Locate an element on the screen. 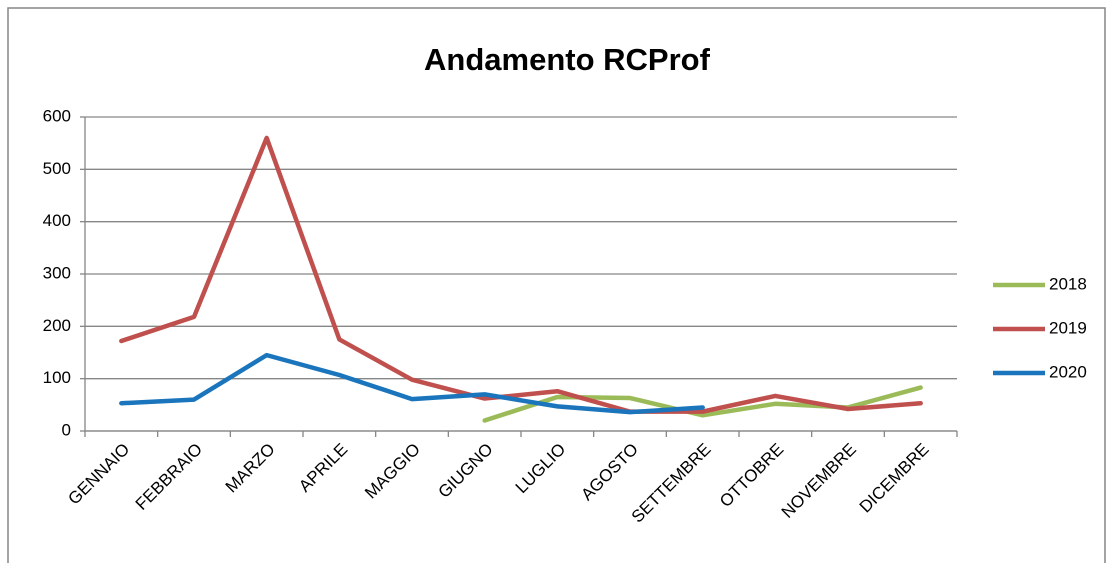  y-tick-label: 0 is located at coordinates (66, 429).